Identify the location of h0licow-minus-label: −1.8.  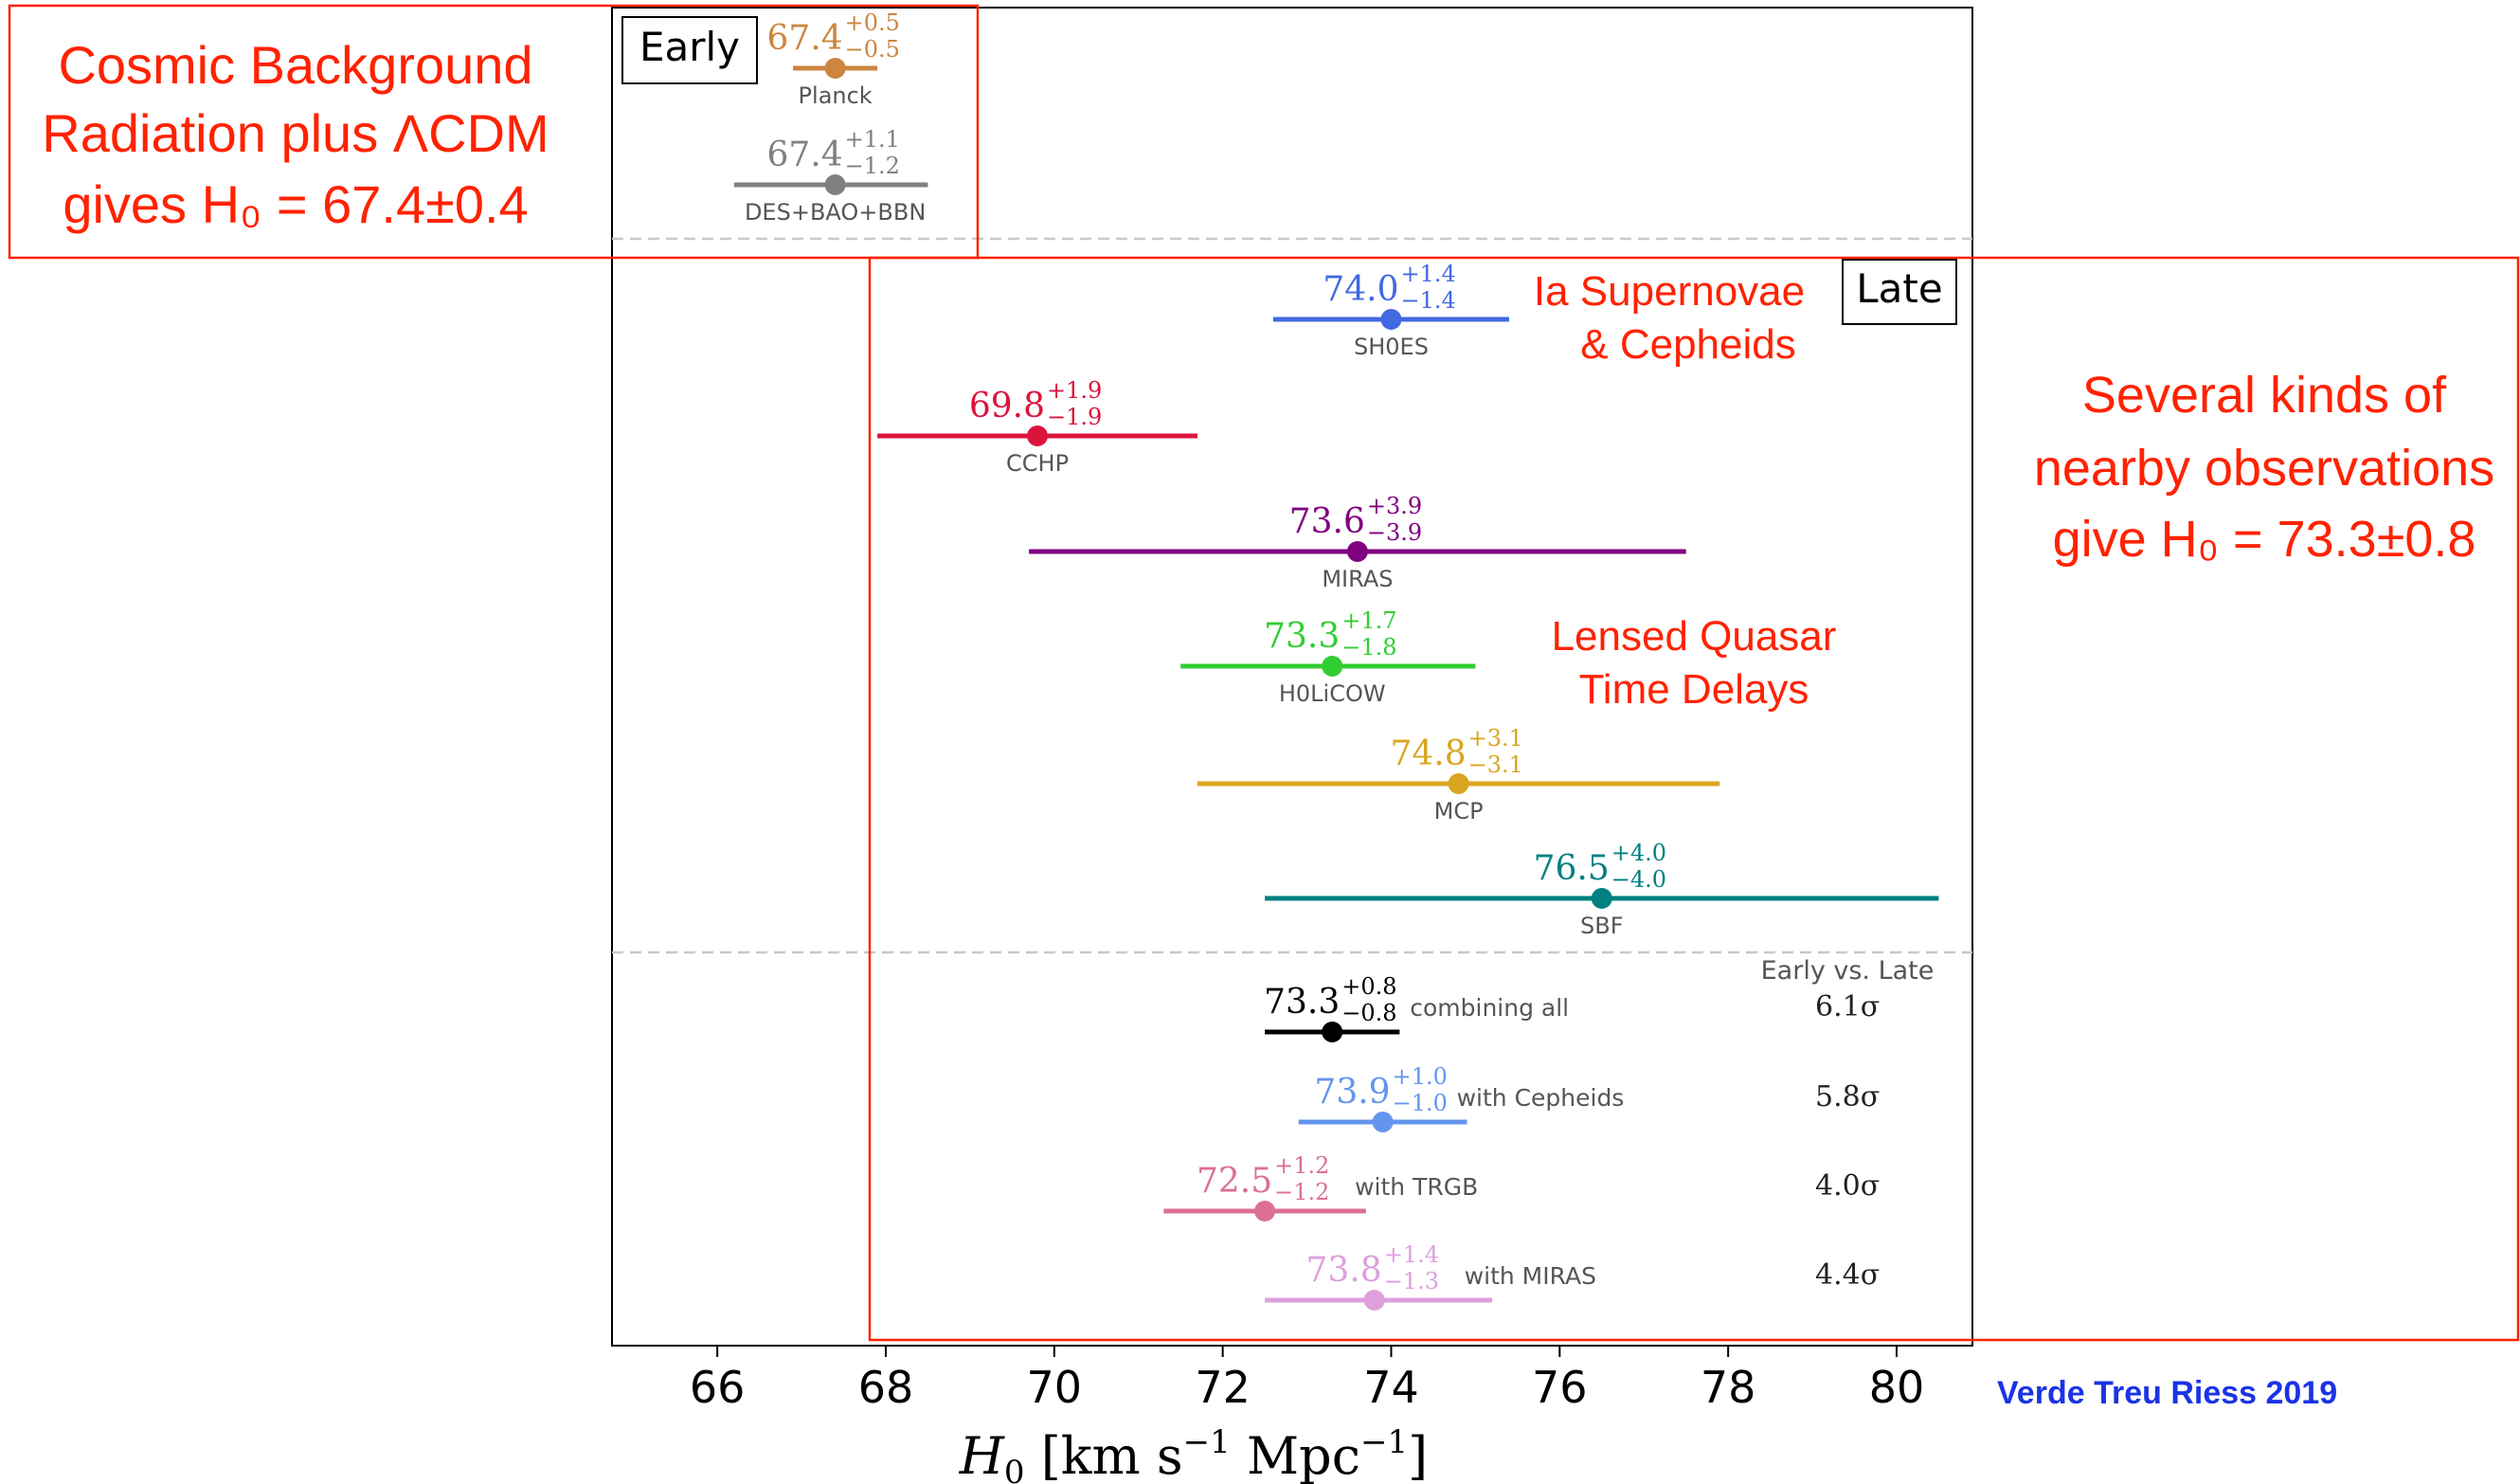
(1368, 647).